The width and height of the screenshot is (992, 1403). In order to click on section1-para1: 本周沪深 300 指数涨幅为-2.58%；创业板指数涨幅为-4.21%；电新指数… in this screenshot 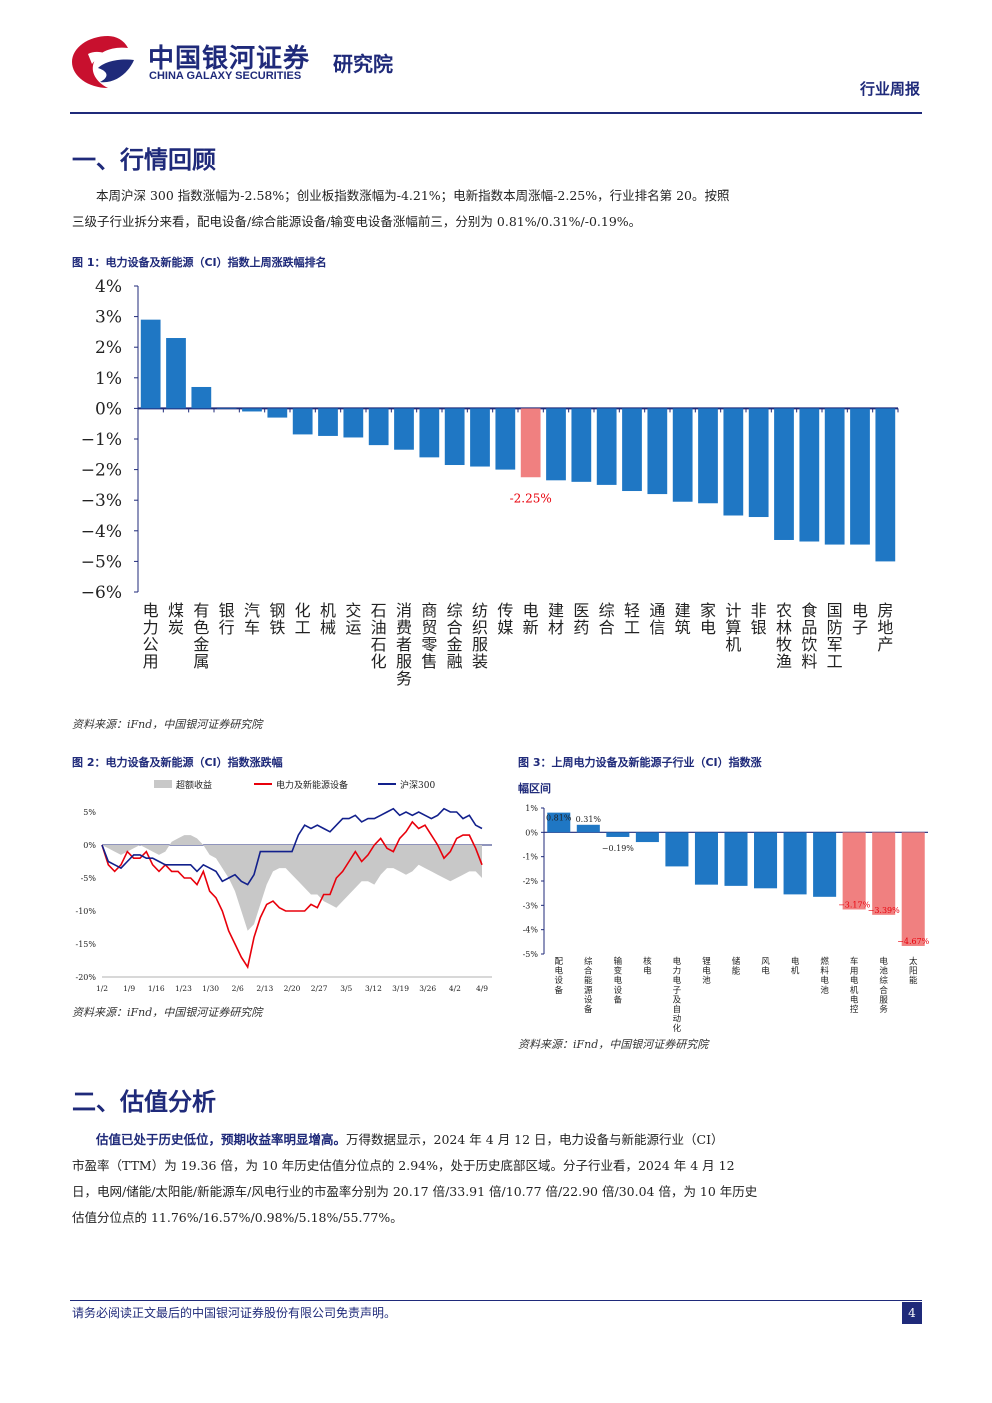, I will do `click(413, 195)`.